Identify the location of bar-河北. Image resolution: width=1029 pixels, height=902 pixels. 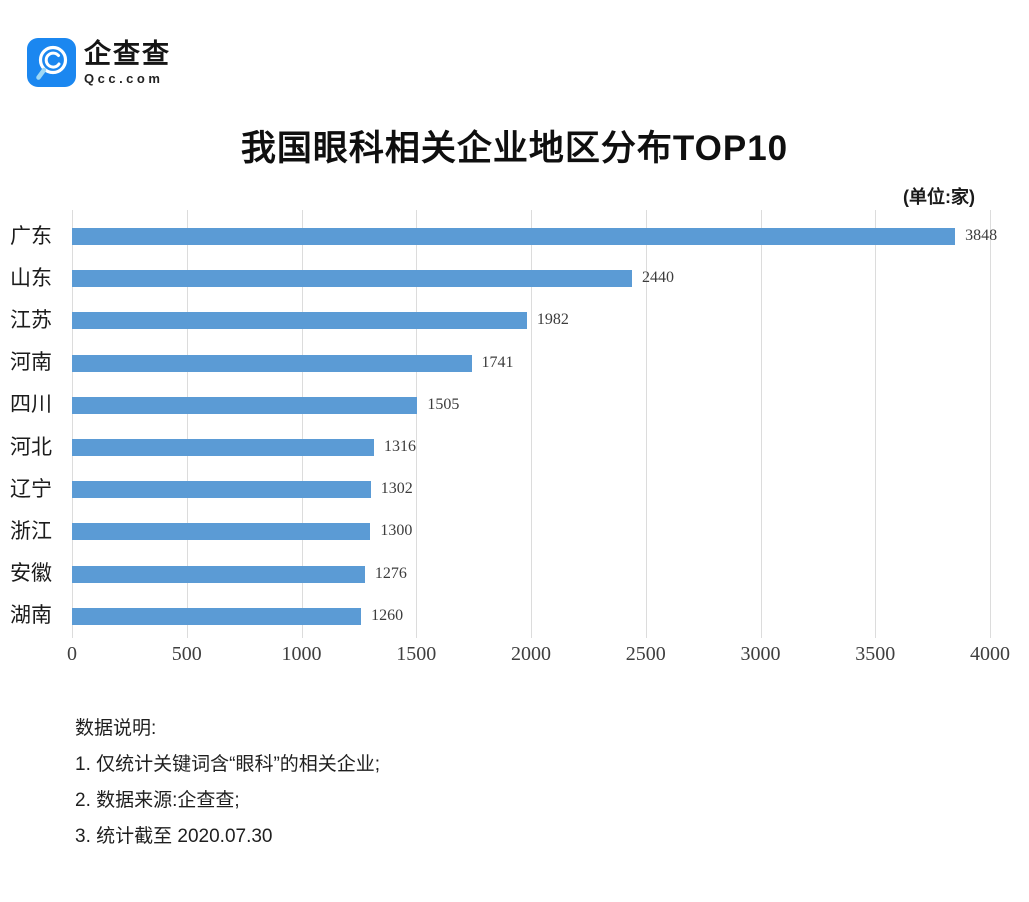
(223, 447).